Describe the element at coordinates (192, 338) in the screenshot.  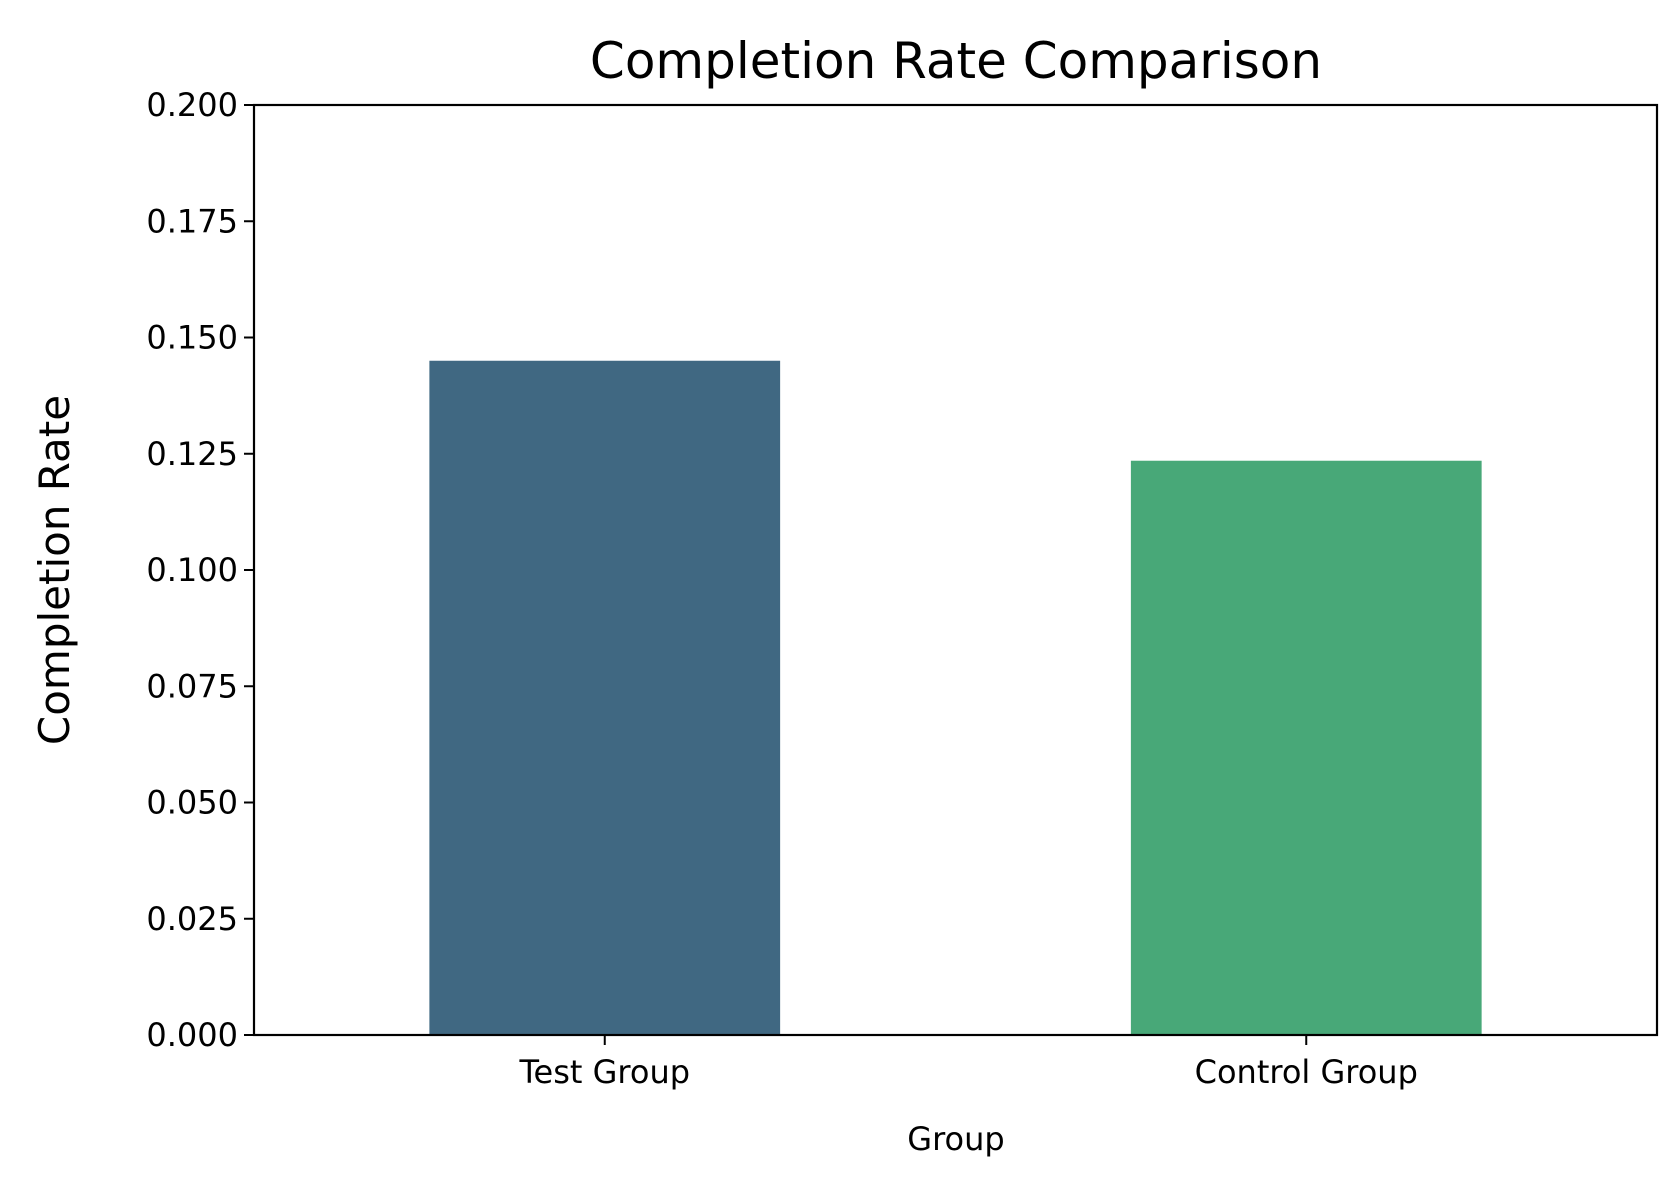
I see `y-tick-label: 0.150` at that location.